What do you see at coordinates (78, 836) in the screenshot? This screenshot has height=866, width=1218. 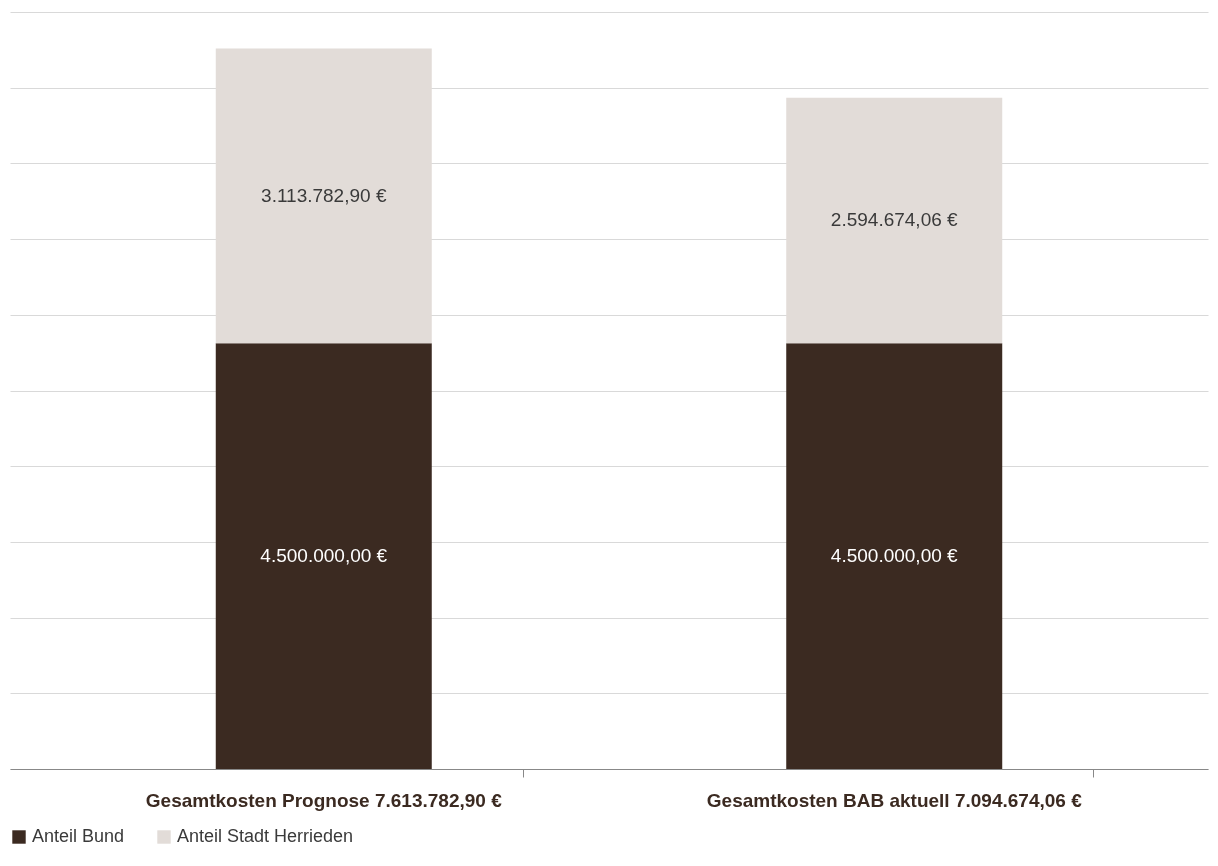 I see `legend-label: Anteil Bund` at bounding box center [78, 836].